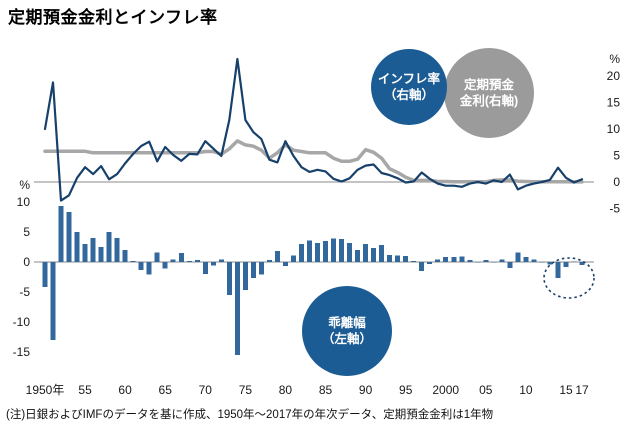 Image resolution: width=630 pixels, height=425 pixels. I want to click on deviation-legend-line1: 乖離幅, so click(347, 322).